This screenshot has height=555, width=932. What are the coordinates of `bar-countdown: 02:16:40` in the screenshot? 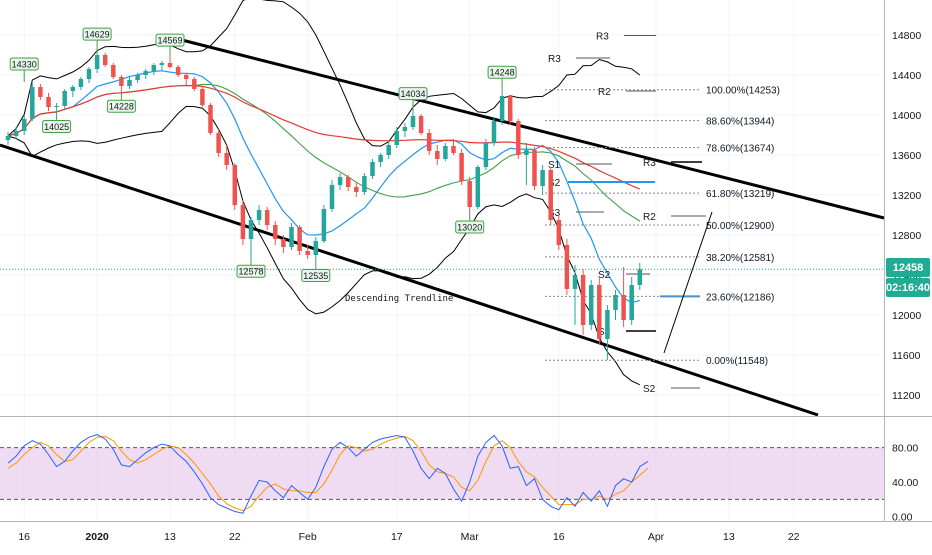 It's located at (908, 288).